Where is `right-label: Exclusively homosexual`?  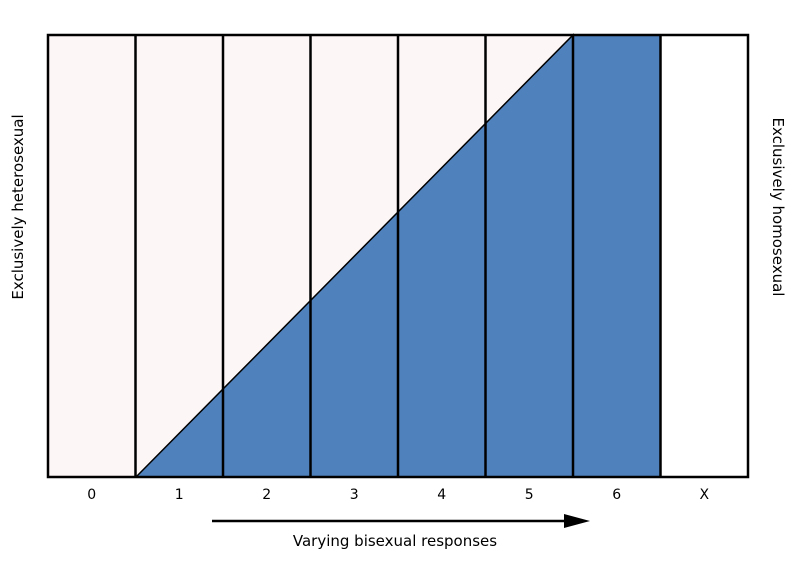 right-label: Exclusively homosexual is located at coordinates (778, 207).